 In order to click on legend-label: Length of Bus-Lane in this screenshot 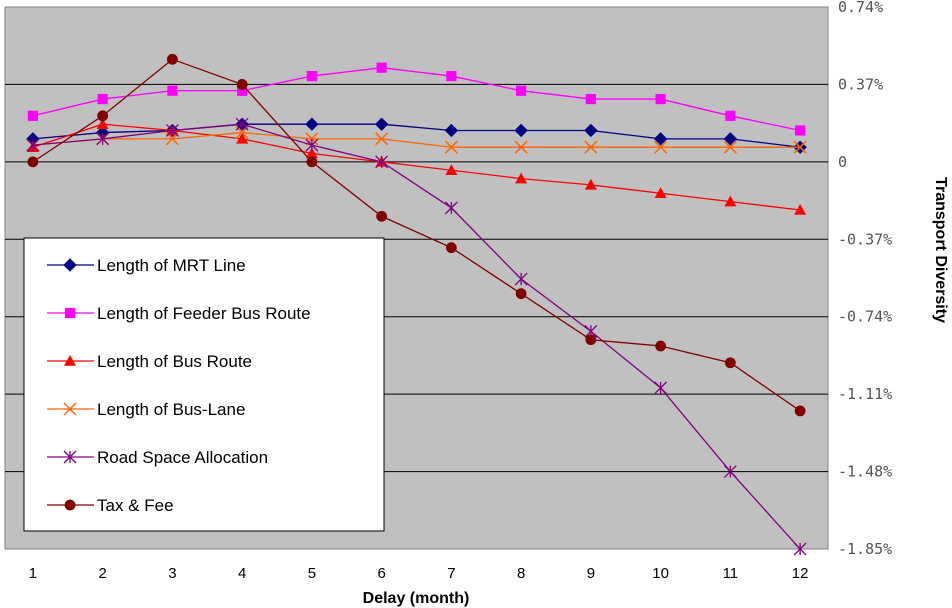, I will do `click(171, 409)`.